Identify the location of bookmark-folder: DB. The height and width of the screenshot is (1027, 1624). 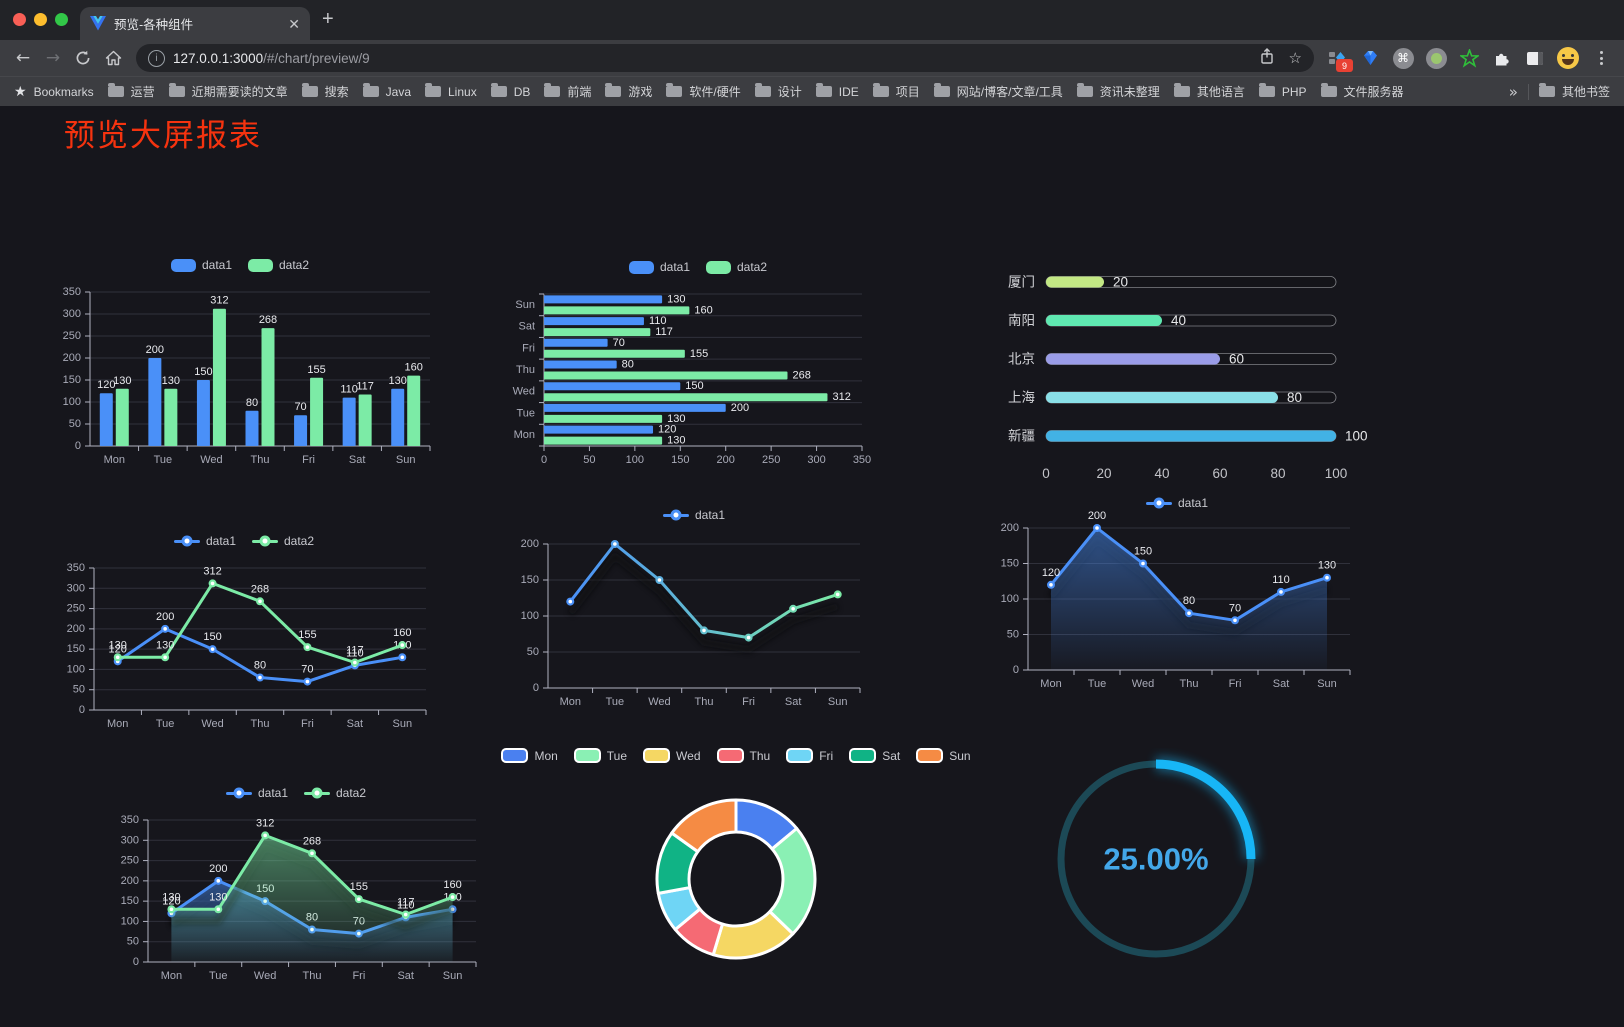
(510, 91).